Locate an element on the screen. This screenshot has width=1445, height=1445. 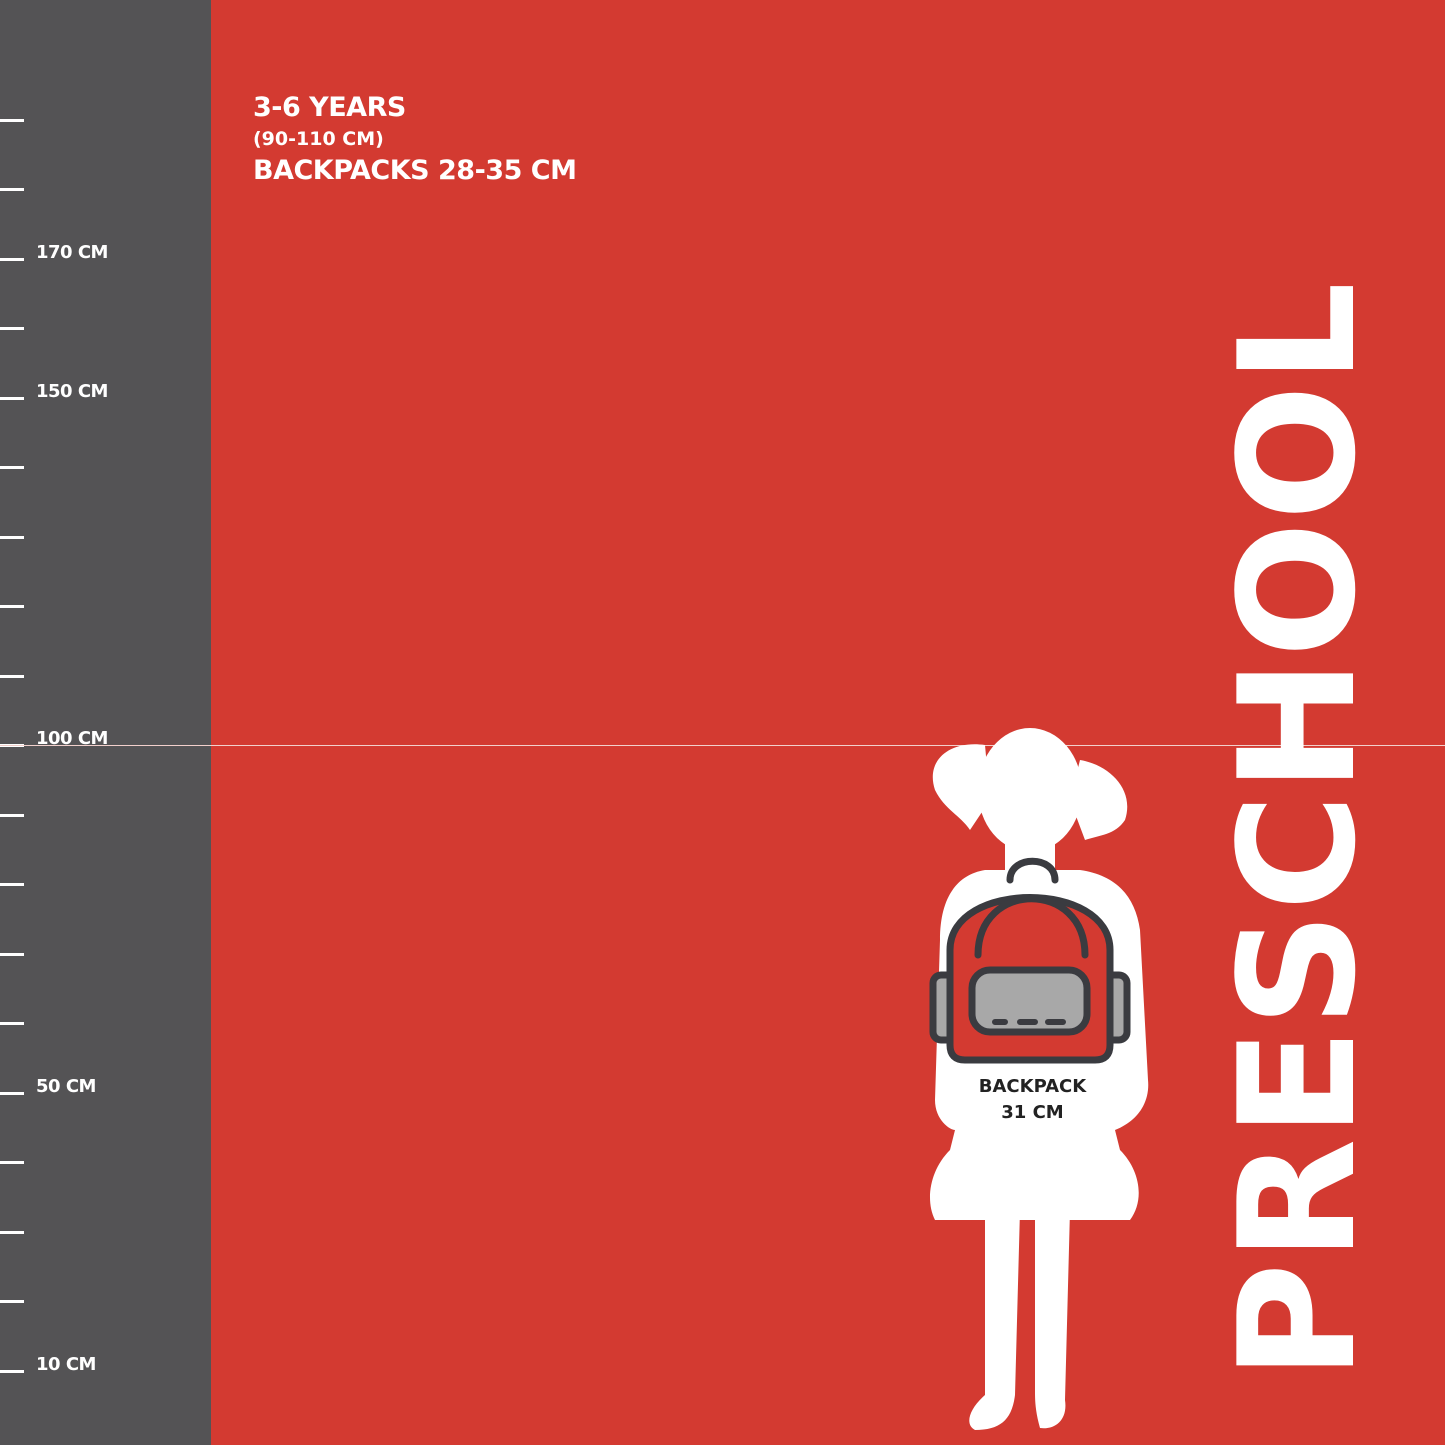
backpack-label: BACKPACK is located at coordinates (1032, 1086).